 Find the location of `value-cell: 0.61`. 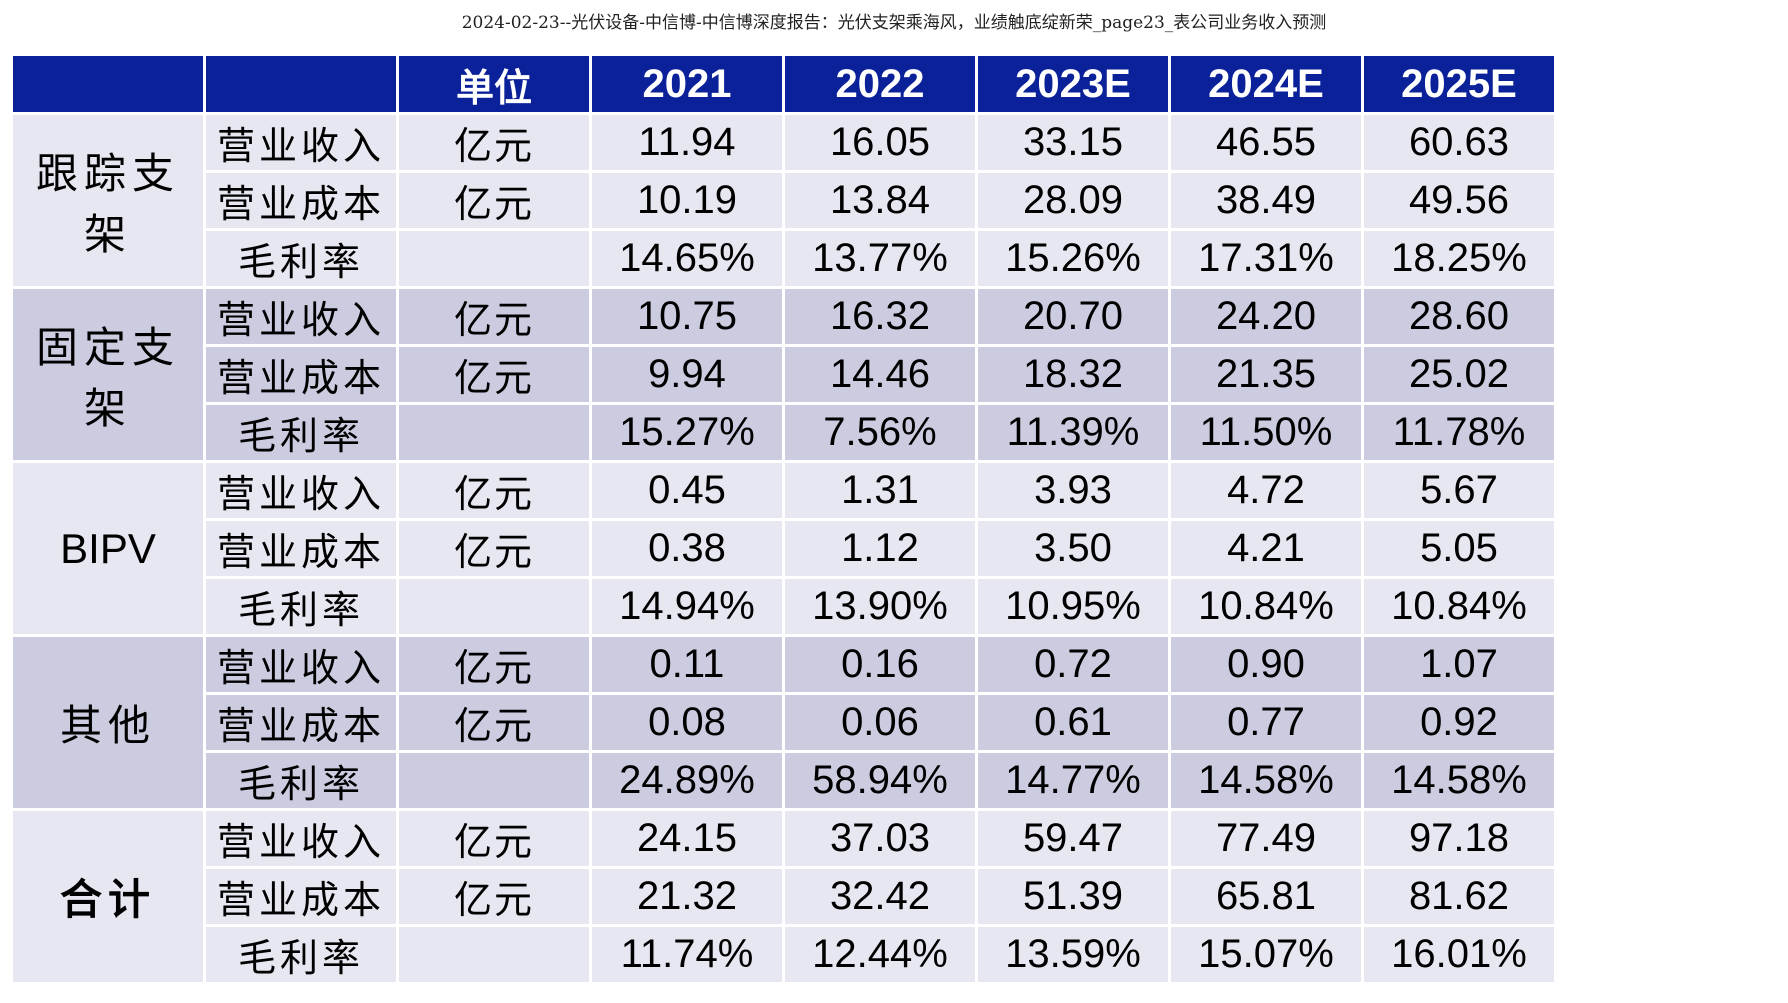

value-cell: 0.61 is located at coordinates (1073, 722).